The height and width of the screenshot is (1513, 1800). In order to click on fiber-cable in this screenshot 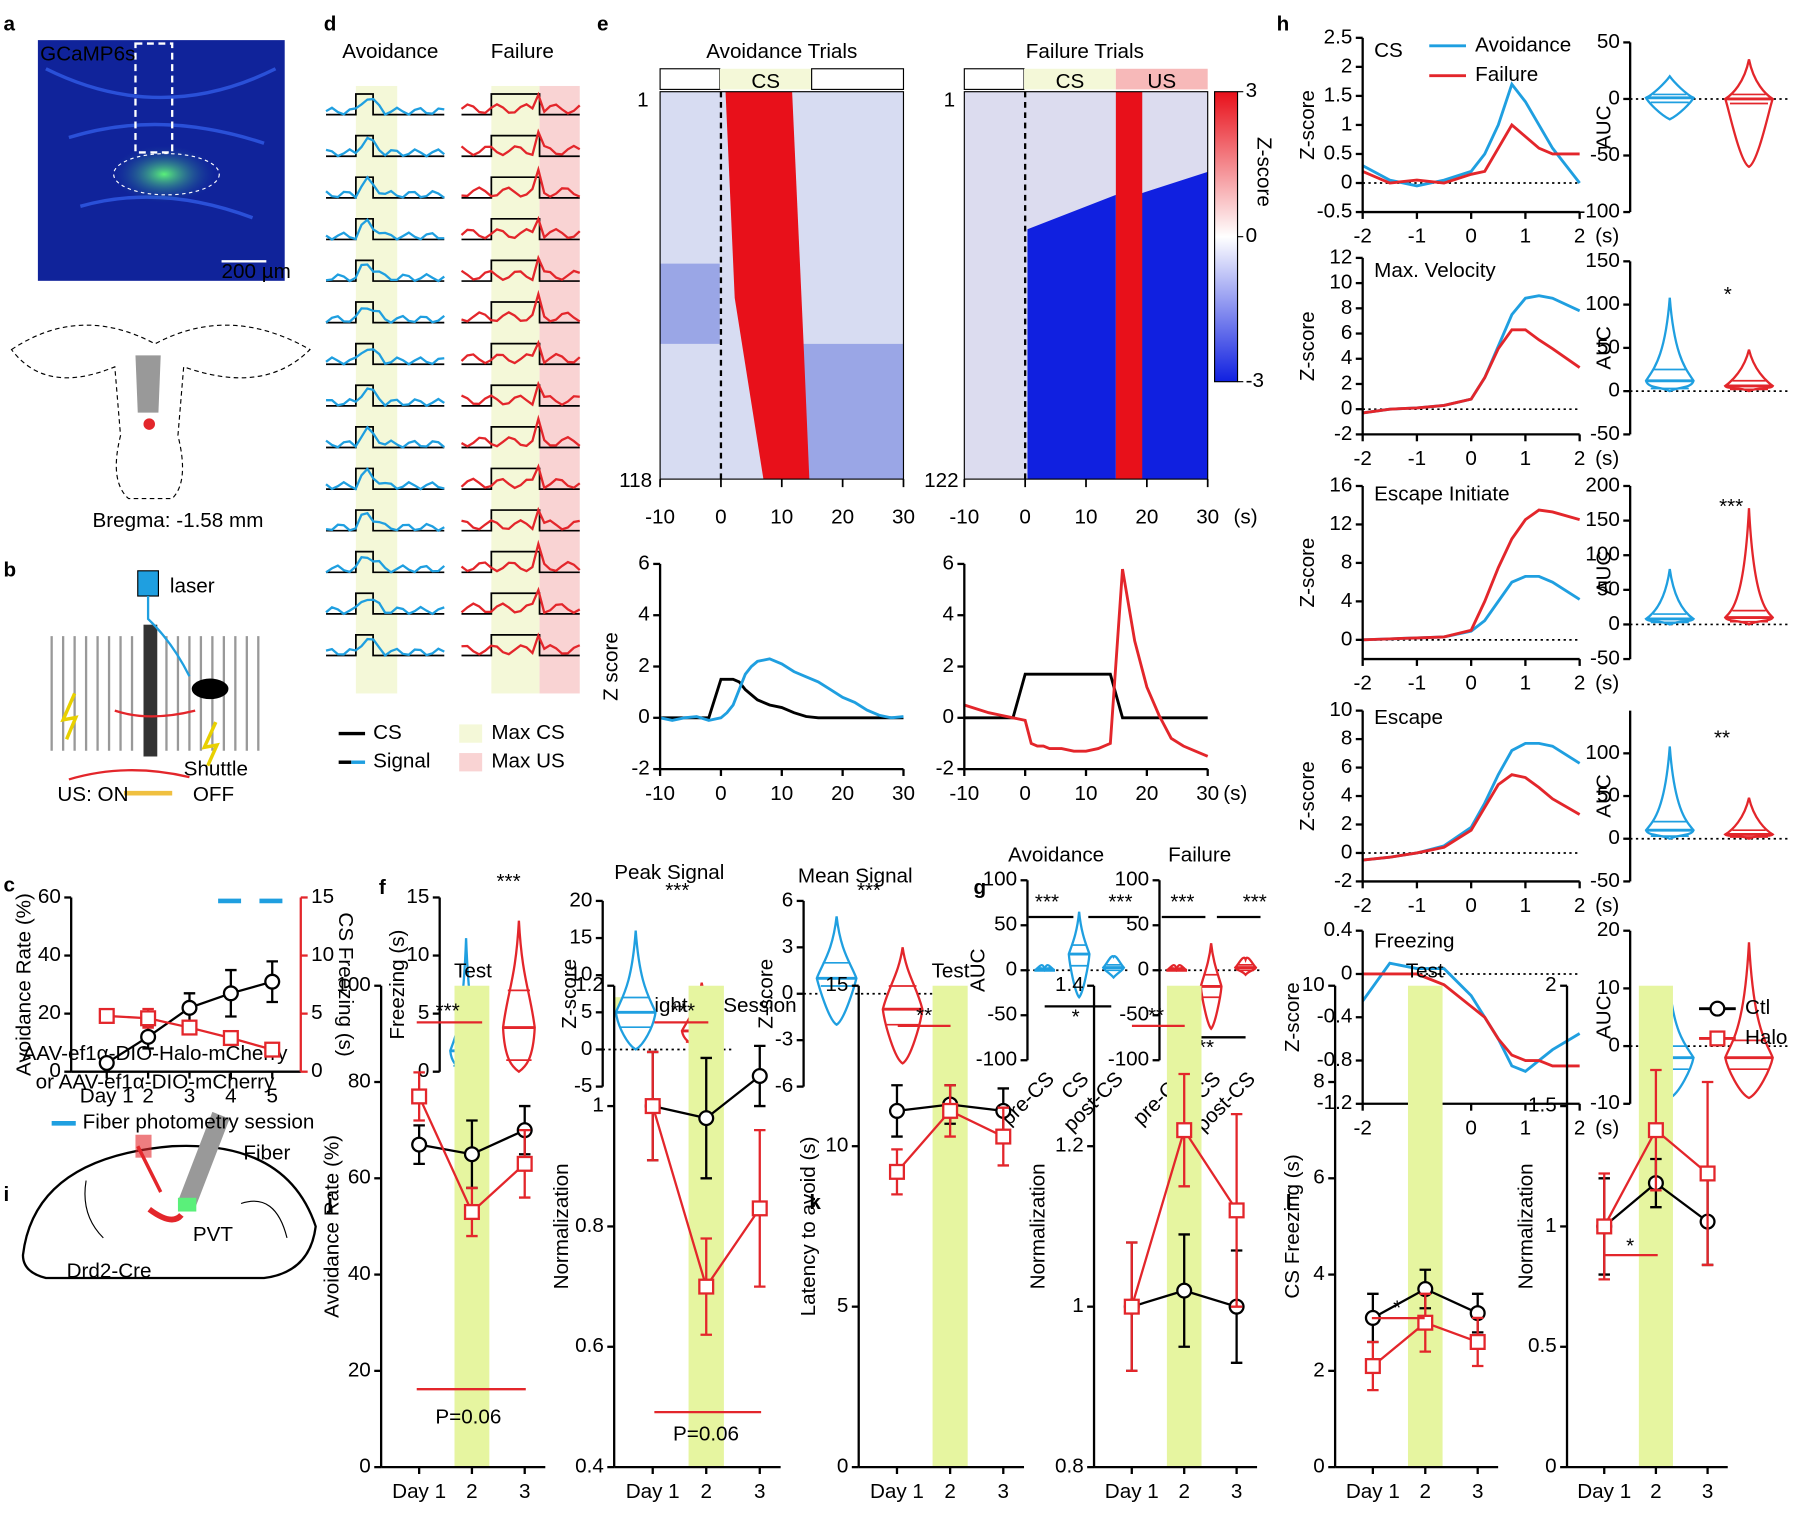, I will do `click(168, 636)`.